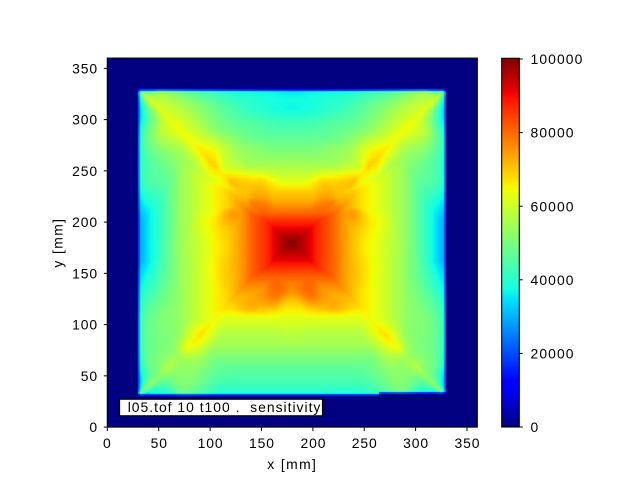 Image resolution: width=640 pixels, height=480 pixels. Describe the element at coordinates (292, 464) in the screenshot. I see `svg-text: x [mm]` at that location.